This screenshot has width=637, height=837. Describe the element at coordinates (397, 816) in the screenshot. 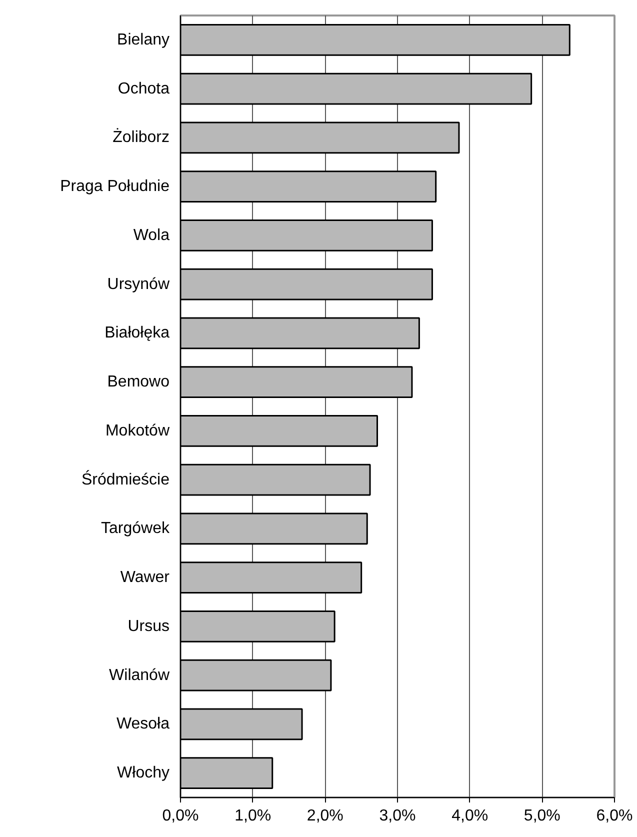

I see `x-tick-label: 3,0%` at that location.